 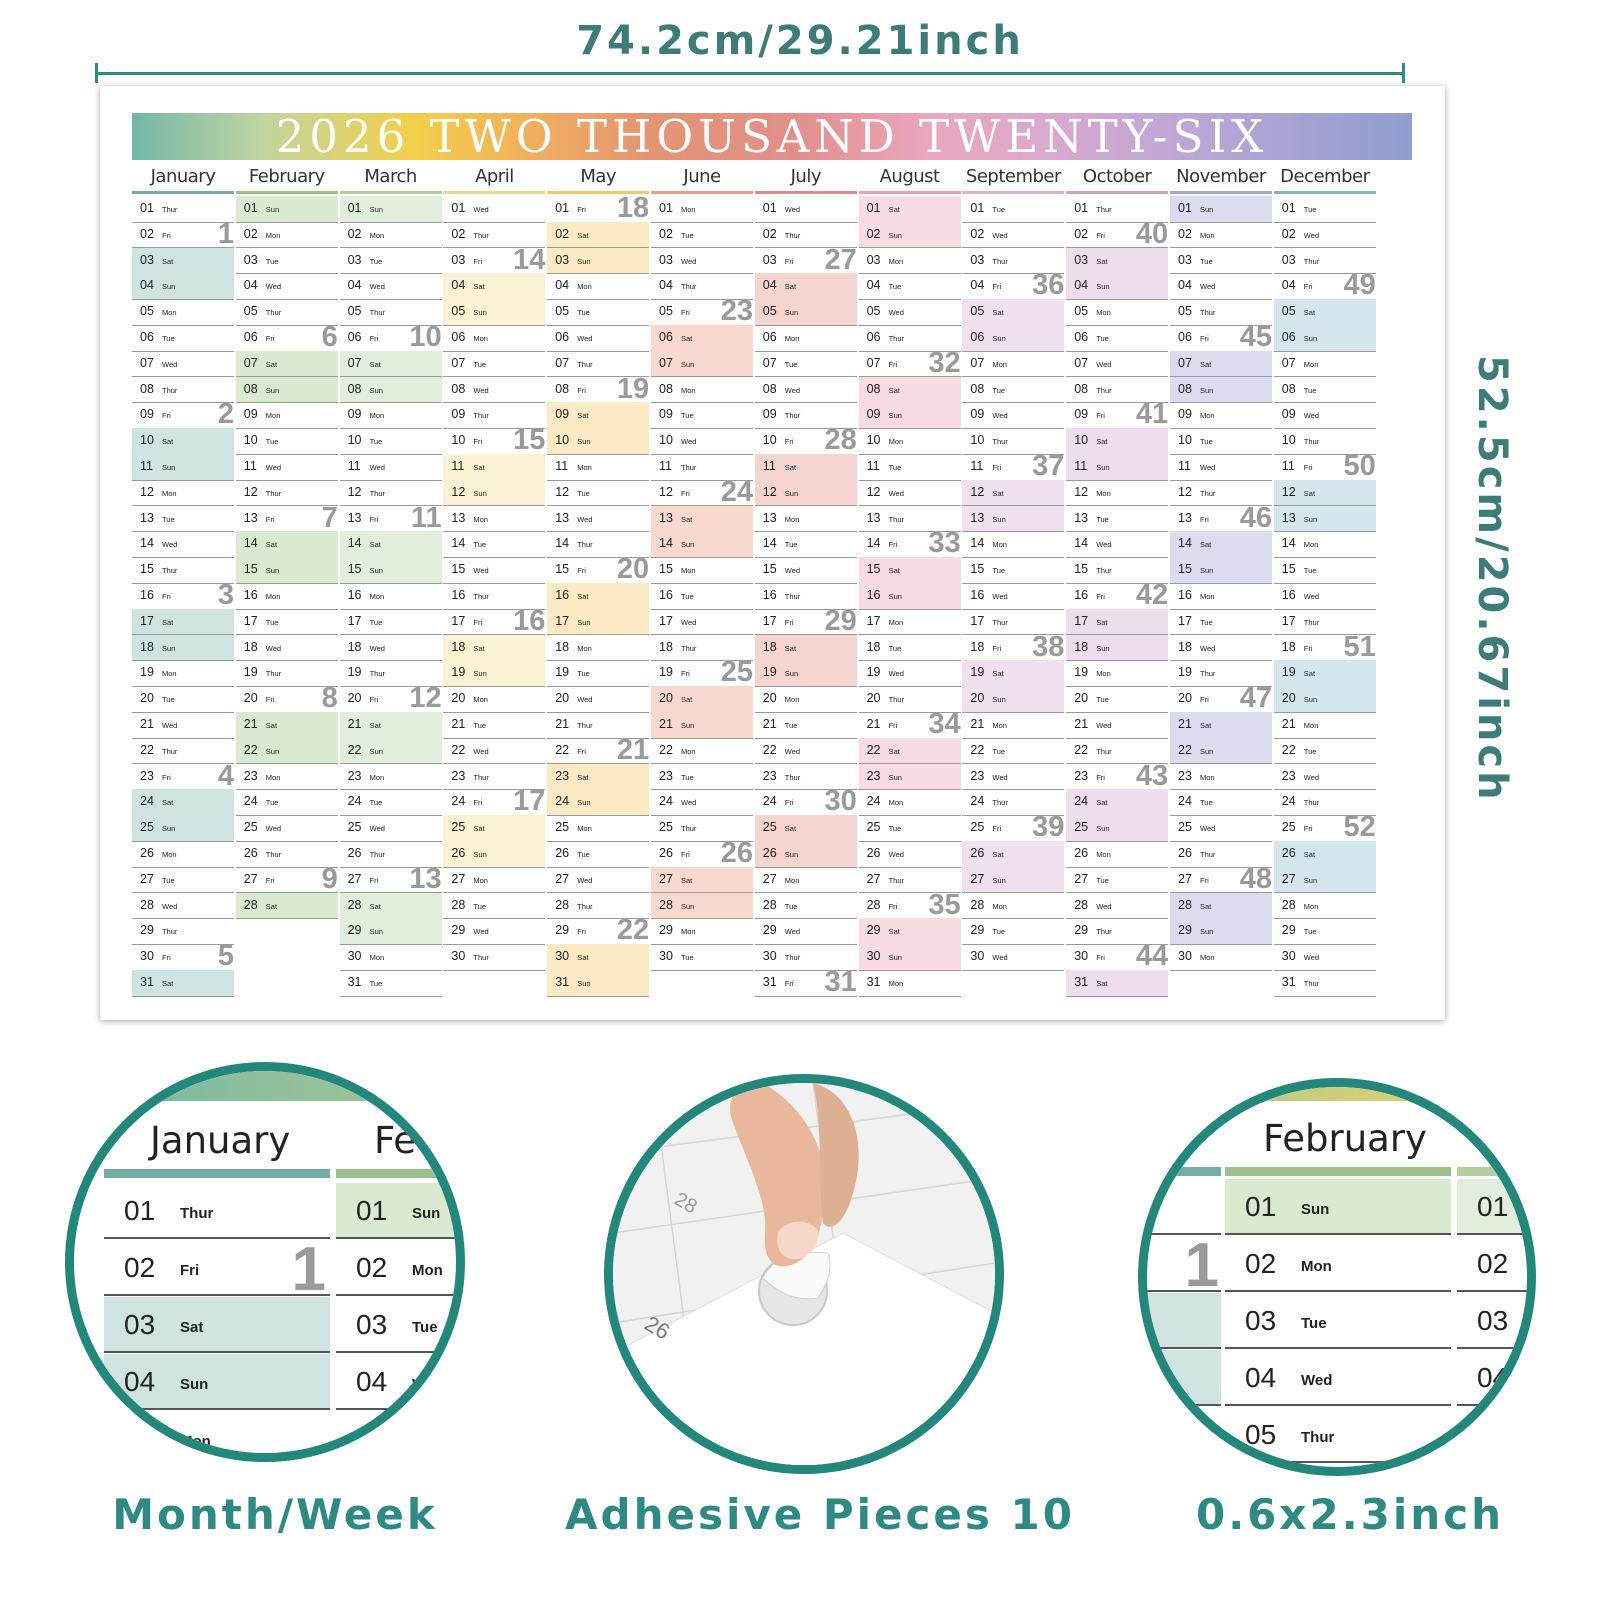 What do you see at coordinates (1185, 801) in the screenshot?
I see `day-number: 24` at bounding box center [1185, 801].